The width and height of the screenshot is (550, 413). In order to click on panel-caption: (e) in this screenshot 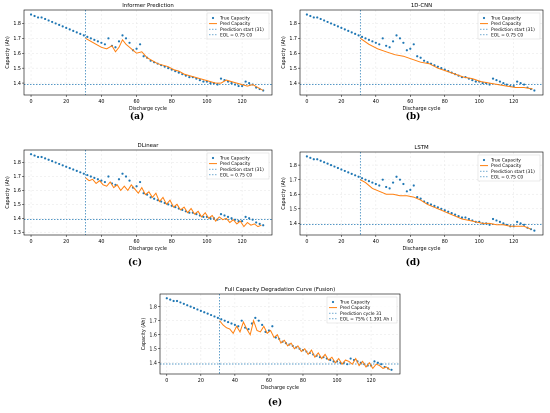, I will do `click(275, 402)`.